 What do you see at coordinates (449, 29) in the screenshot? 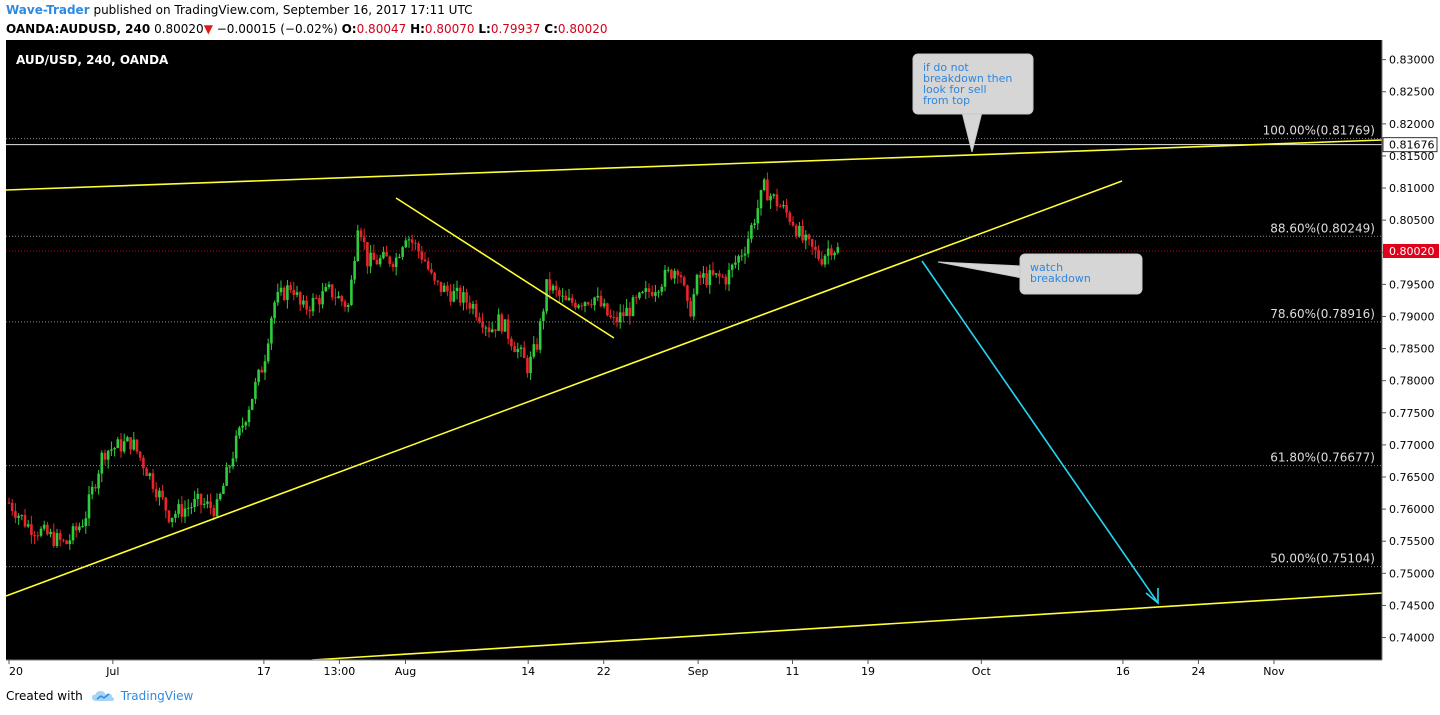
I see `high-value: 0.80070` at bounding box center [449, 29].